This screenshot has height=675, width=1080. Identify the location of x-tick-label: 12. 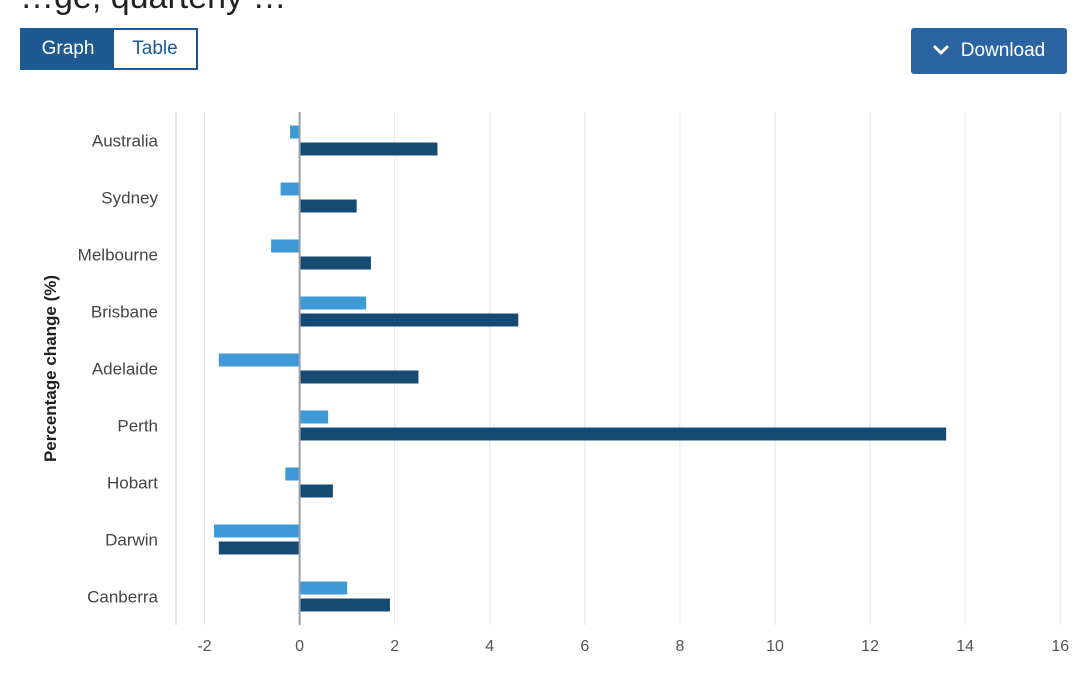
(870, 646).